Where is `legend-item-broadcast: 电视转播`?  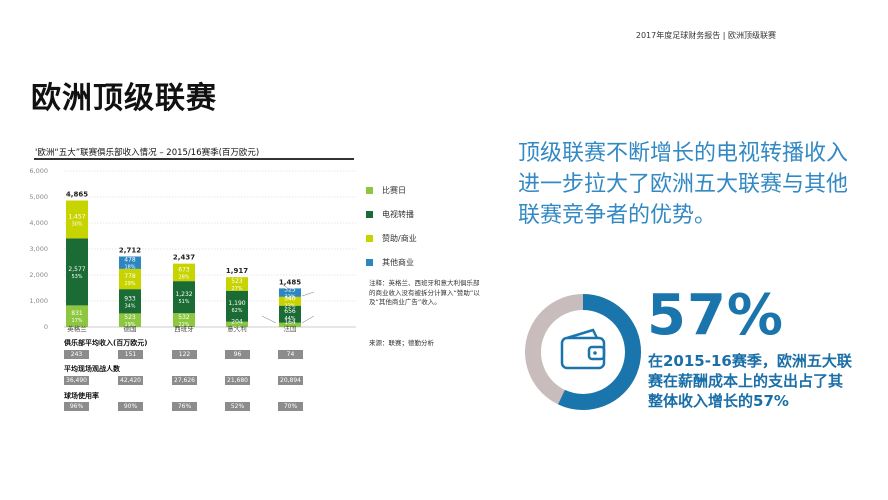 legend-item-broadcast: 电视转播 is located at coordinates (391, 214).